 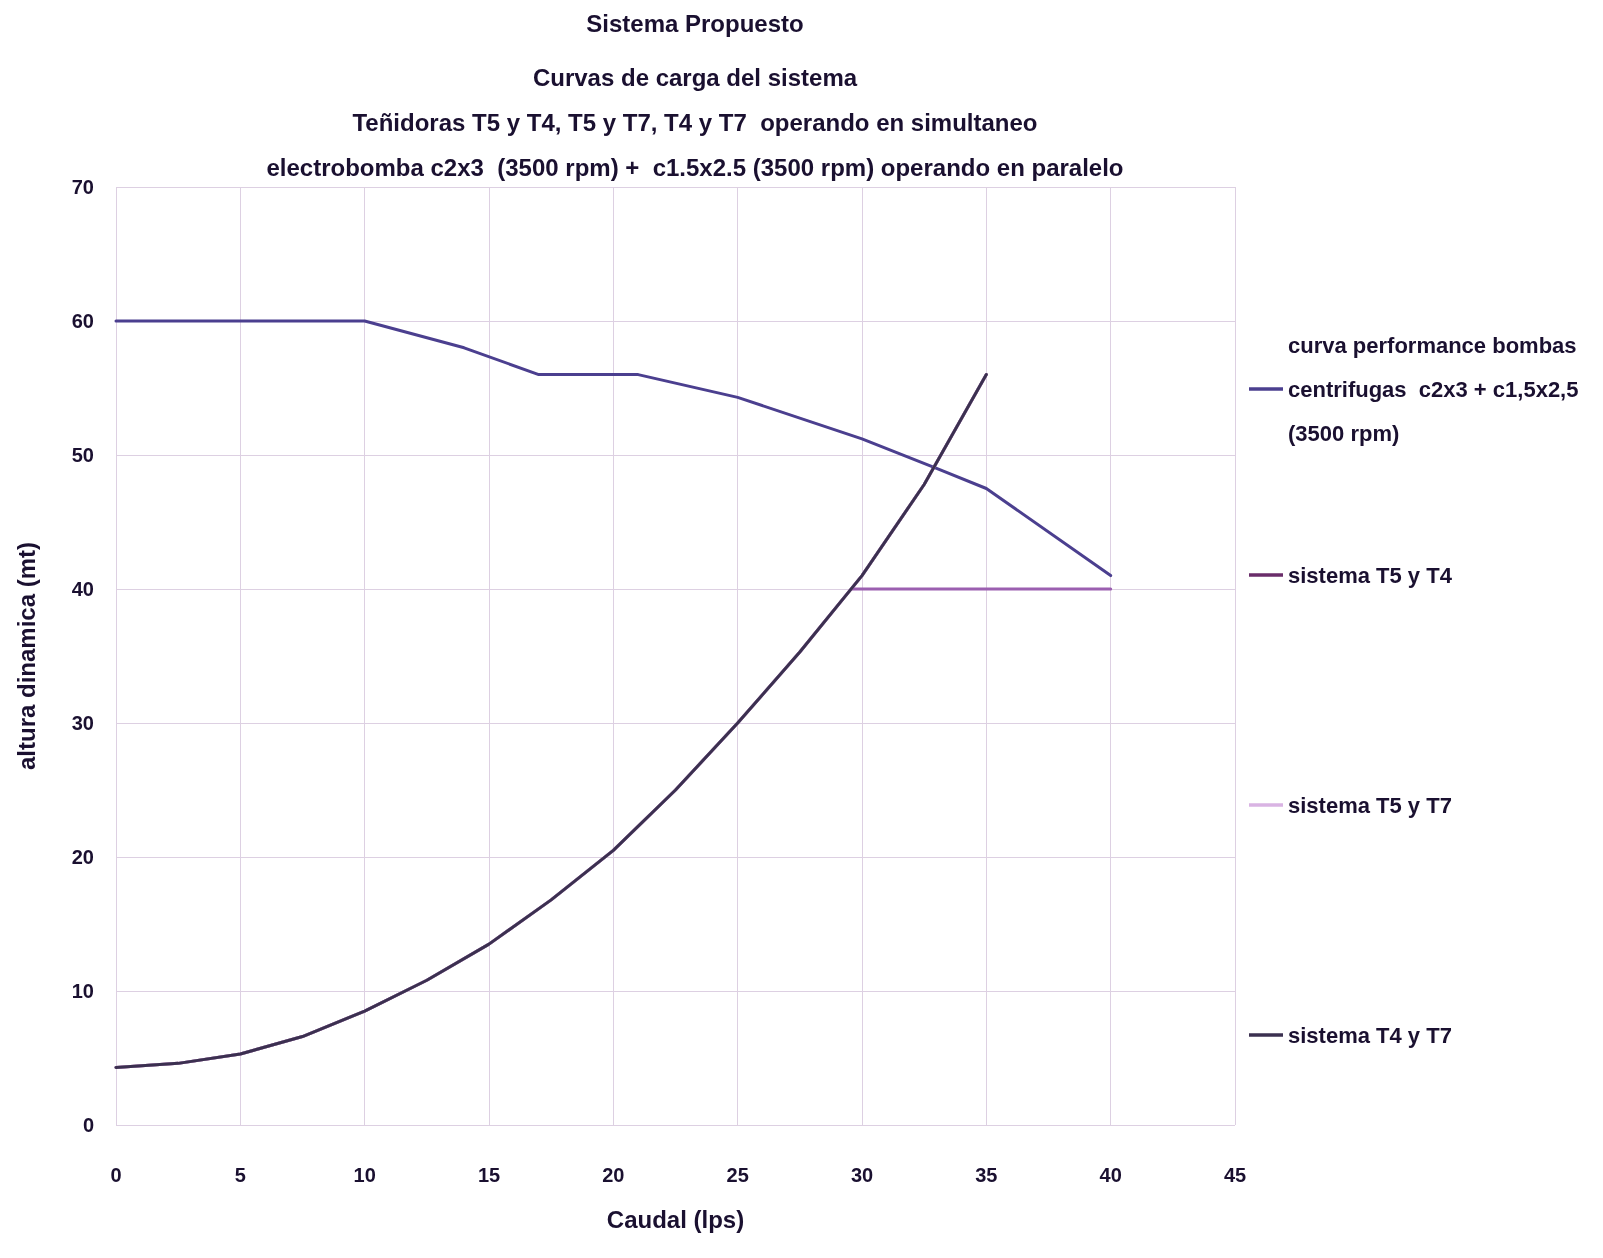 What do you see at coordinates (1370, 575) in the screenshot?
I see `legend-label: sistema T5 y T4` at bounding box center [1370, 575].